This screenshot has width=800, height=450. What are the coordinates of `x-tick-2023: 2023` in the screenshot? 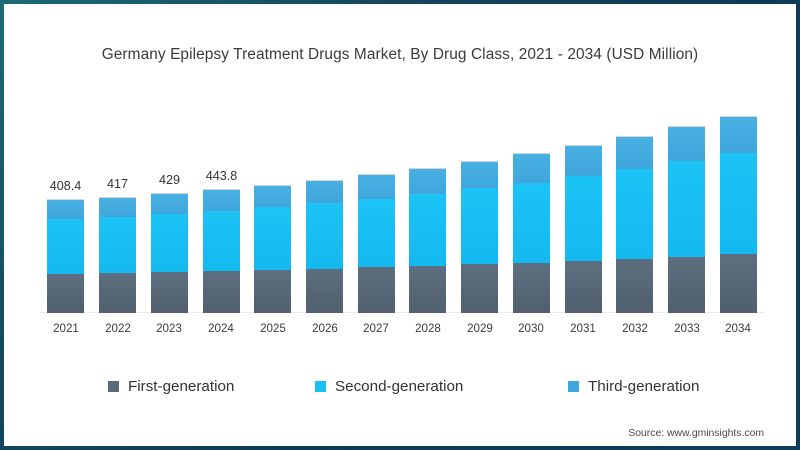 It's located at (169, 328).